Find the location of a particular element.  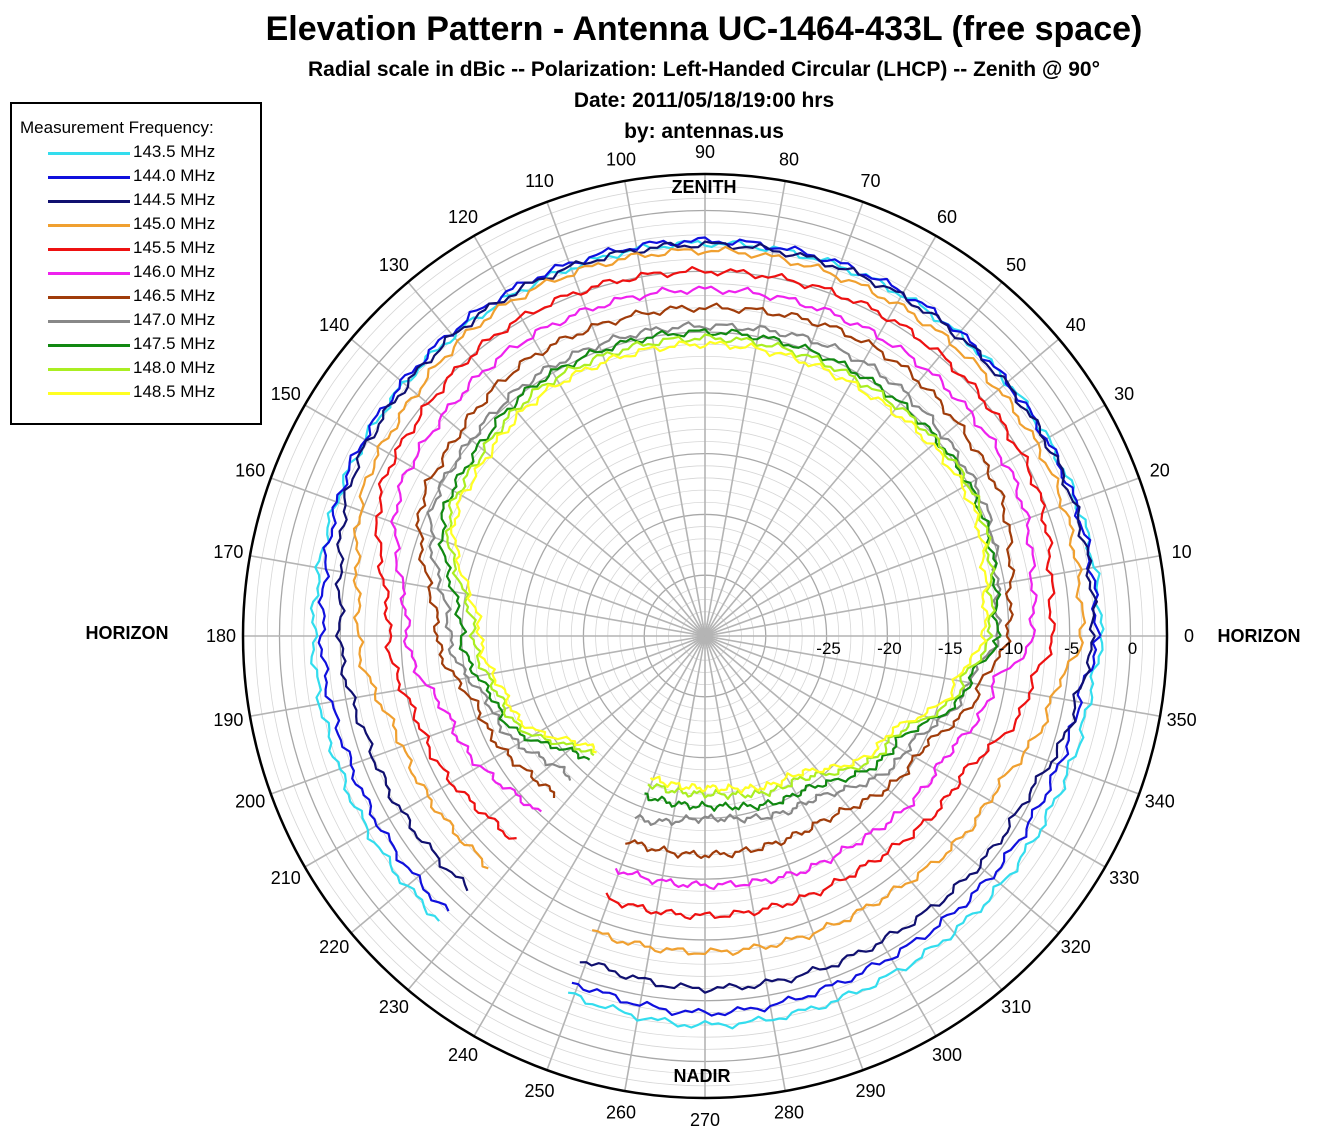

angle-tick-label: 240 is located at coordinates (463, 1055).